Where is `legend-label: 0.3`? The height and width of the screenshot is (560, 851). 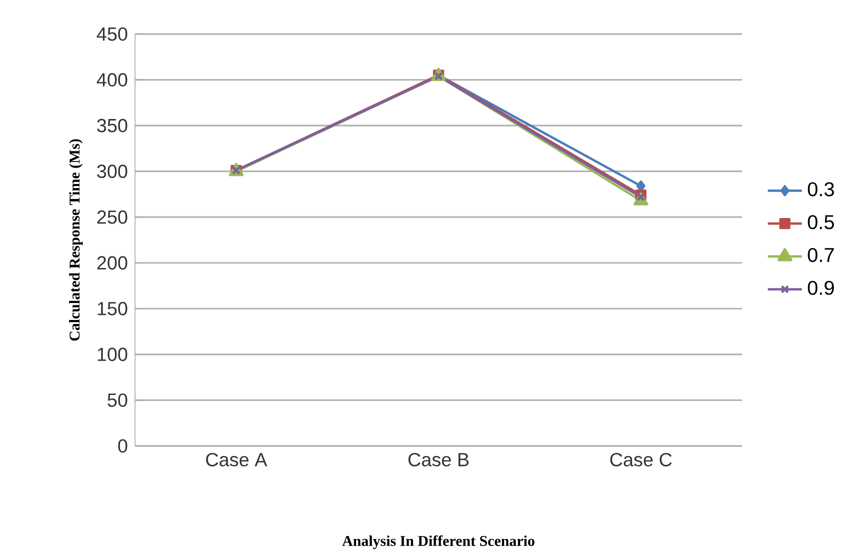 legend-label: 0.3 is located at coordinates (821, 189).